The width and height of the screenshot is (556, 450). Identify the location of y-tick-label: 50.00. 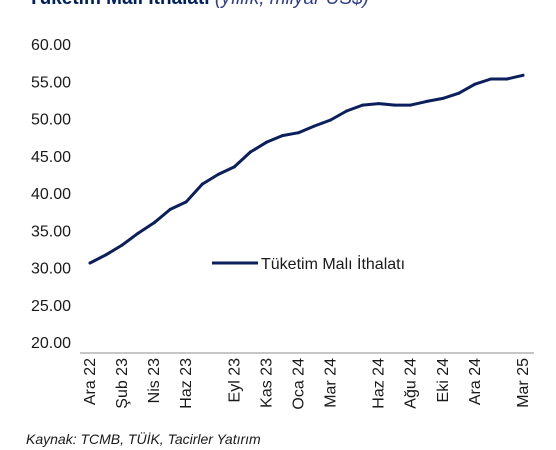
(51, 120).